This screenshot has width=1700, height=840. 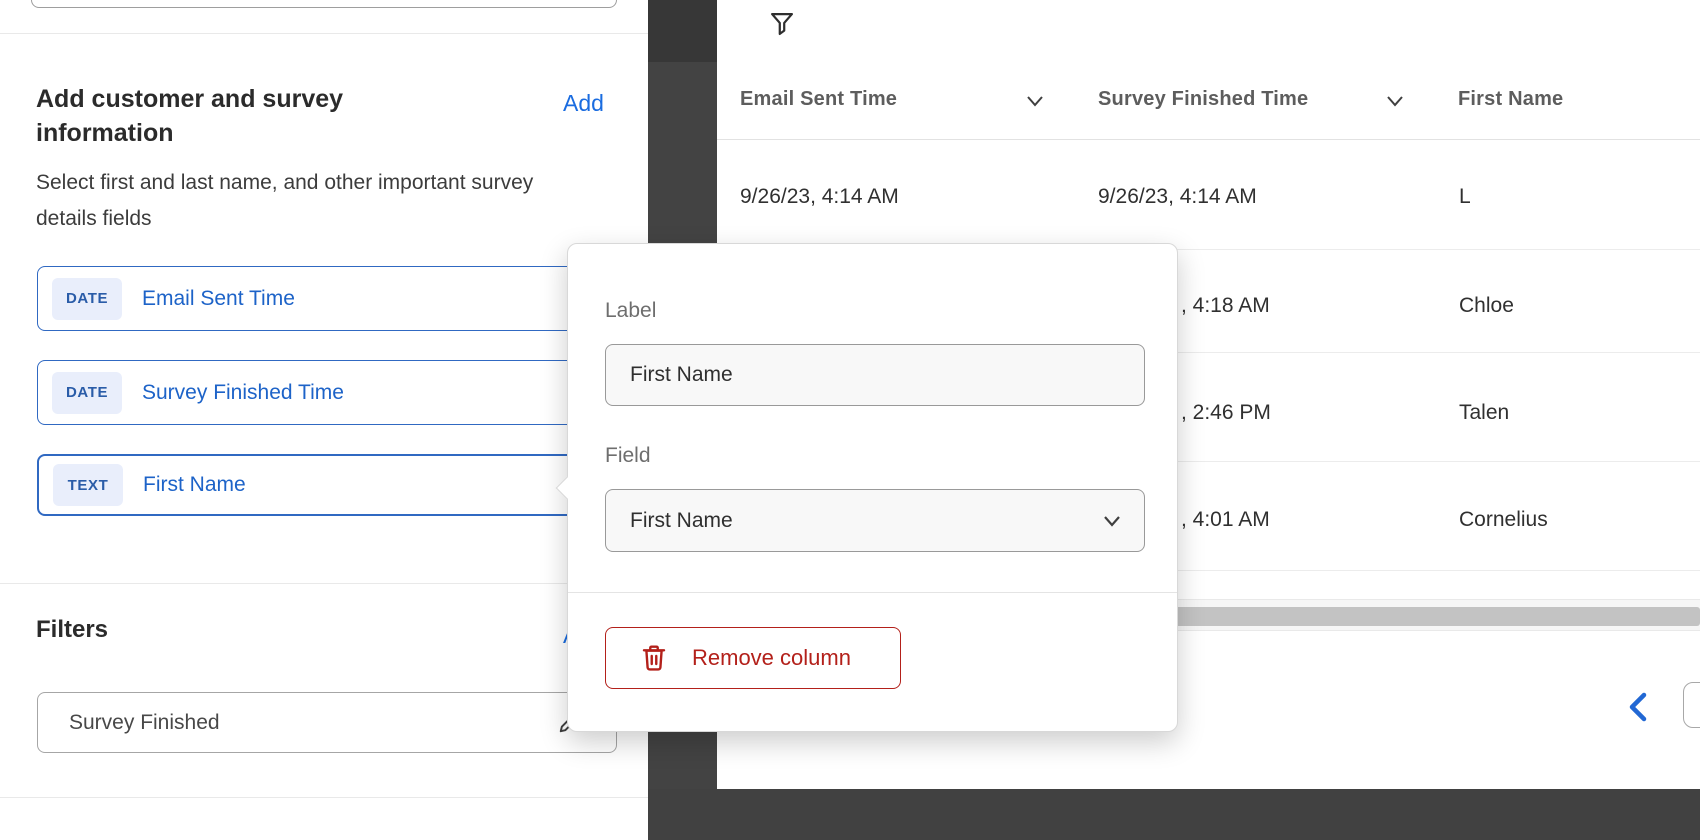 What do you see at coordinates (1112, 521) in the screenshot?
I see `chevron-down-icon` at bounding box center [1112, 521].